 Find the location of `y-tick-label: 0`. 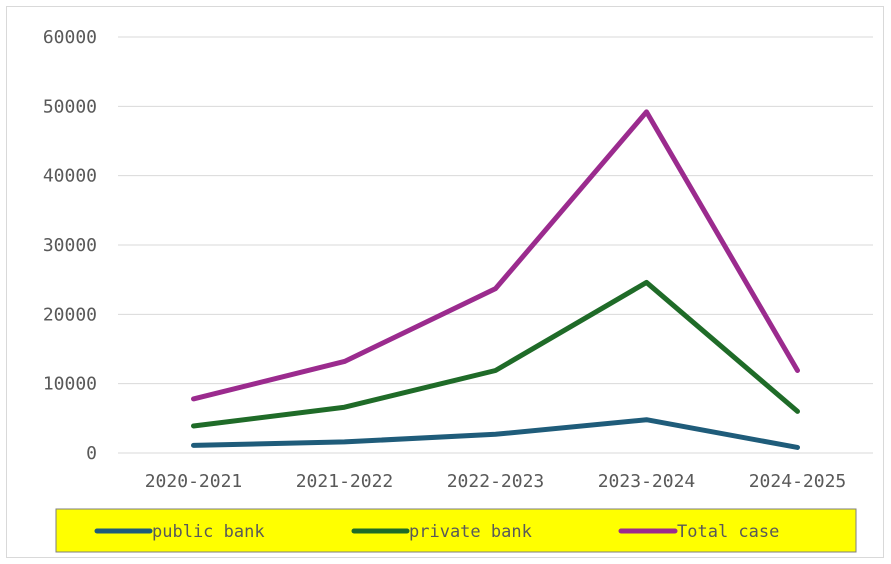

y-tick-label: 0 is located at coordinates (91, 453).